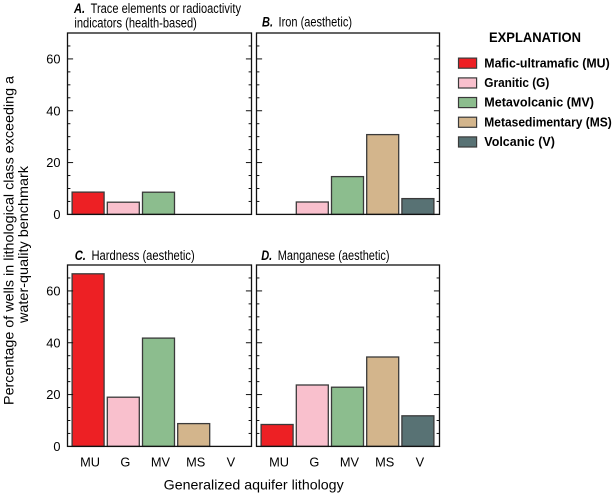 The height and width of the screenshot is (495, 613). I want to click on svg-text: Generalized aquifer lithology, so click(254, 485).